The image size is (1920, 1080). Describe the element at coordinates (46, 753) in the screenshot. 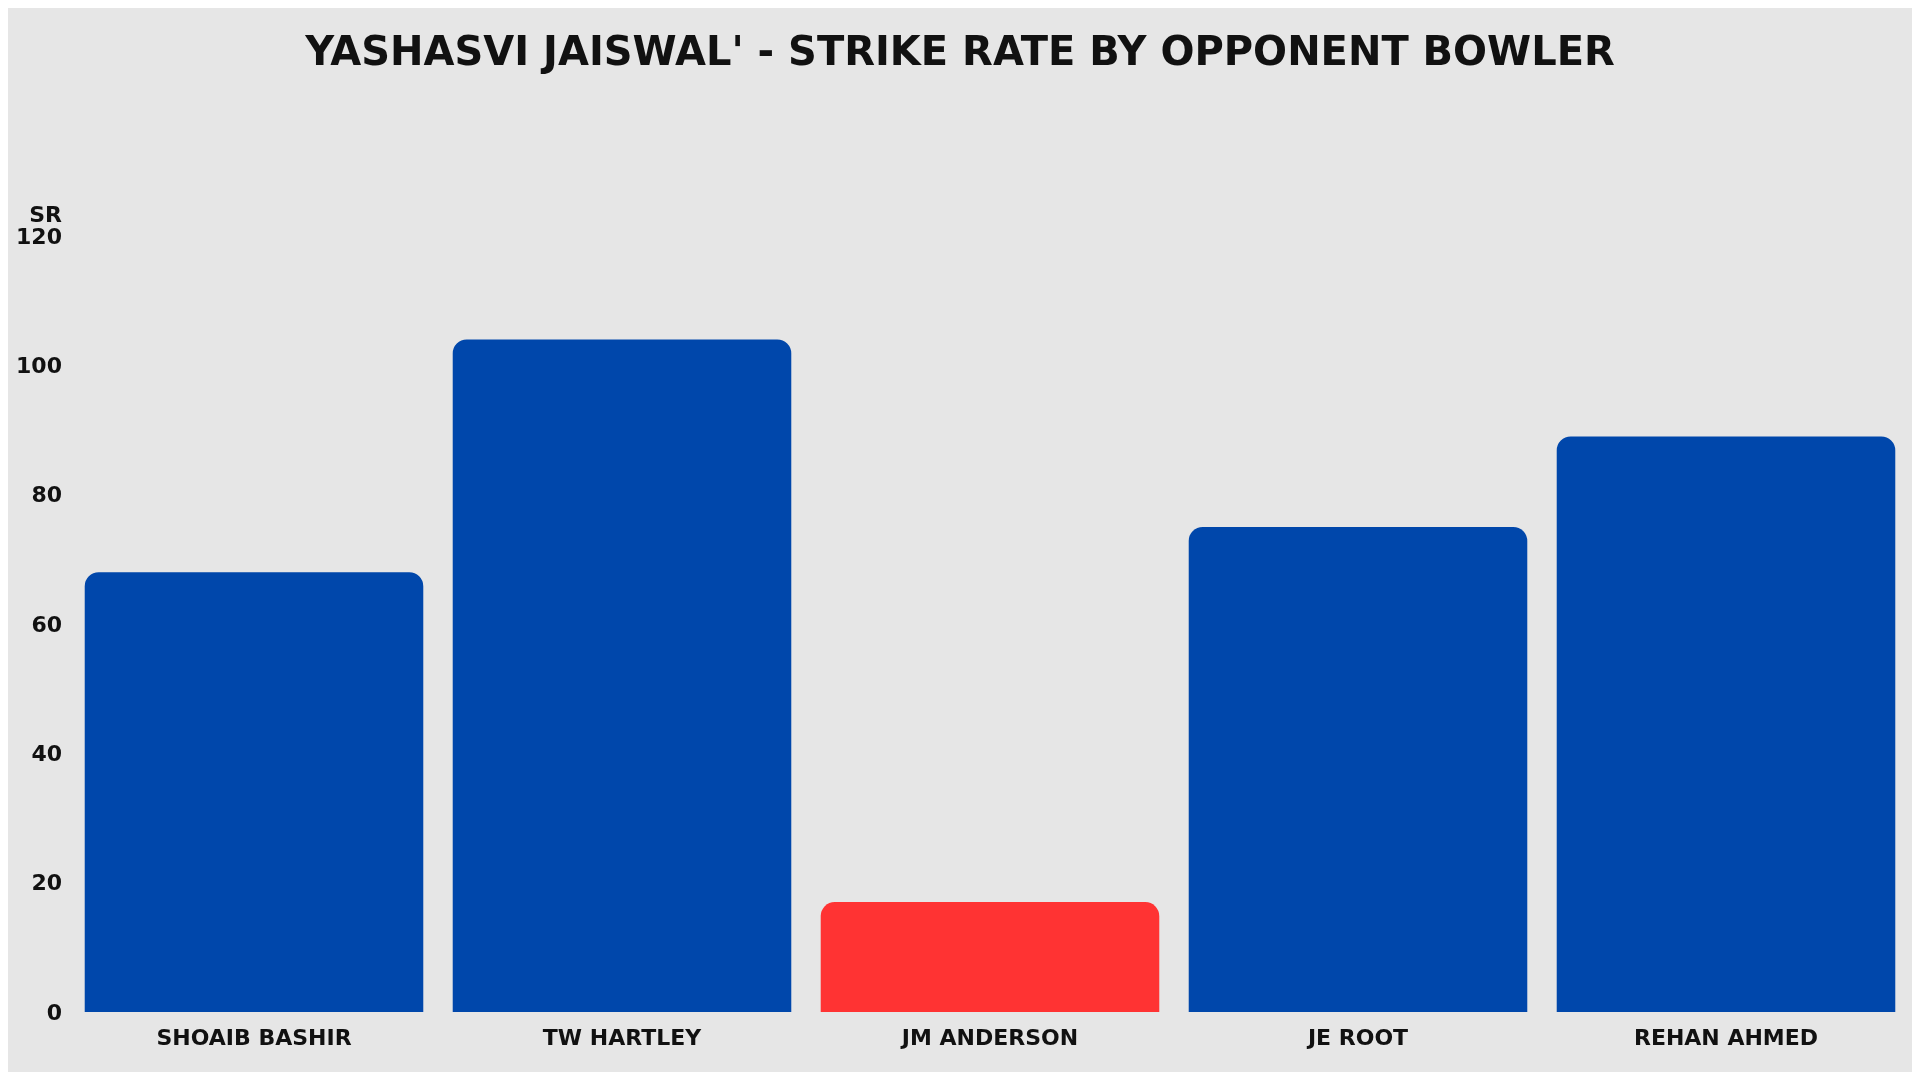

I see `y-tick-label: 40` at that location.